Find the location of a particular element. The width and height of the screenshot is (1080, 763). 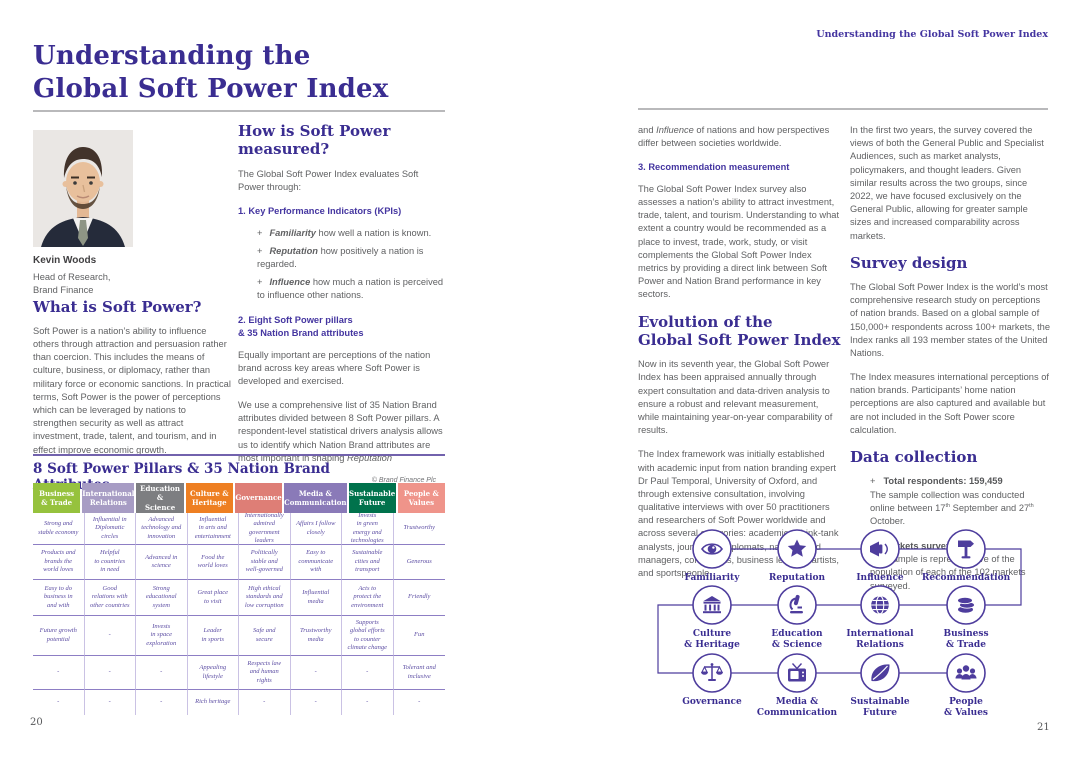

museum-icon is located at coordinates (712, 605).